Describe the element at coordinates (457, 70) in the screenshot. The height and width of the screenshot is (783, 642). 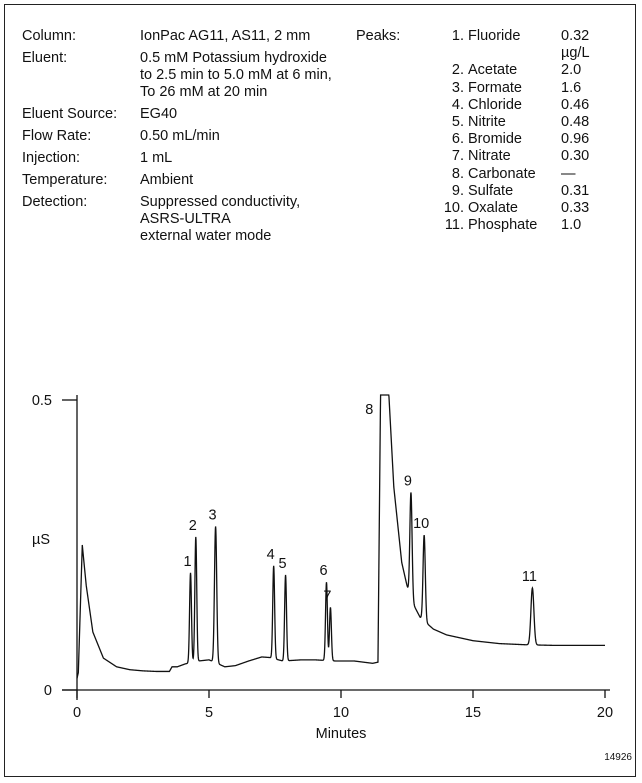
I see `peak-num: 2.` at that location.